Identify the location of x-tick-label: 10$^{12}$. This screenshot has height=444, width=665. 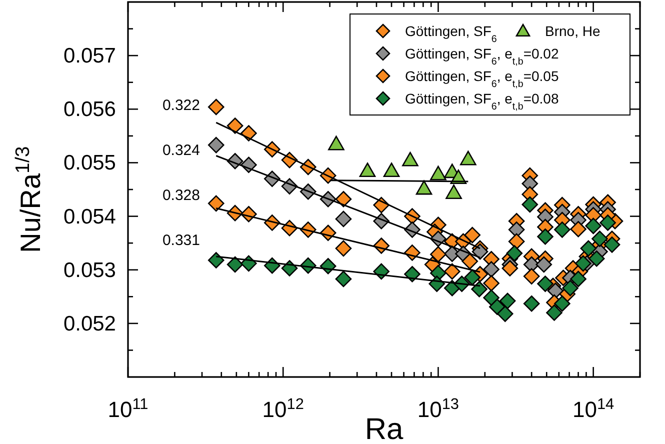
(283, 409).